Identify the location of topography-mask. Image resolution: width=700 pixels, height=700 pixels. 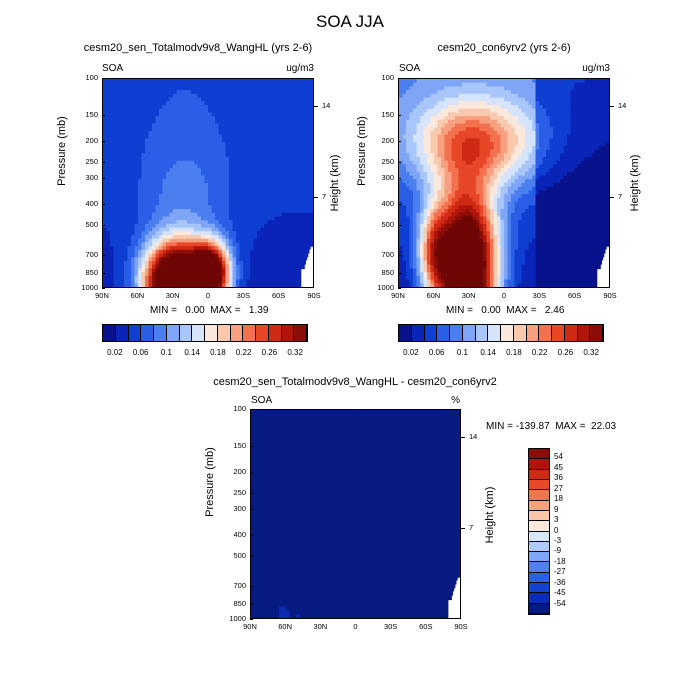
(307, 266).